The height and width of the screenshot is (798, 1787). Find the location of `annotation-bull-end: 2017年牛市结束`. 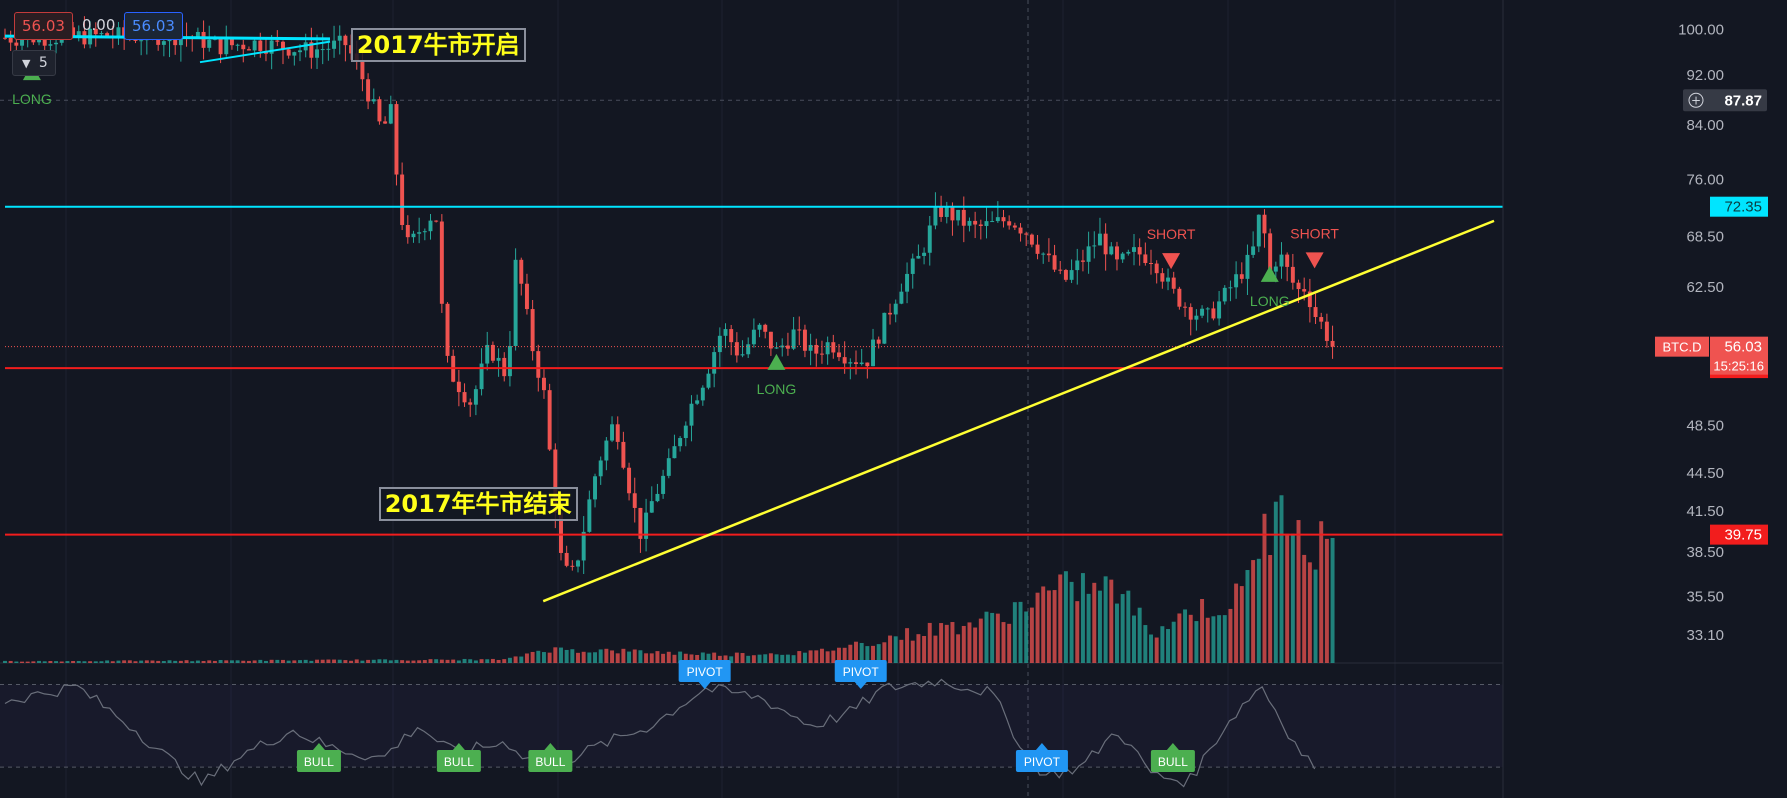

annotation-bull-end: 2017年牛市结束 is located at coordinates (478, 503).